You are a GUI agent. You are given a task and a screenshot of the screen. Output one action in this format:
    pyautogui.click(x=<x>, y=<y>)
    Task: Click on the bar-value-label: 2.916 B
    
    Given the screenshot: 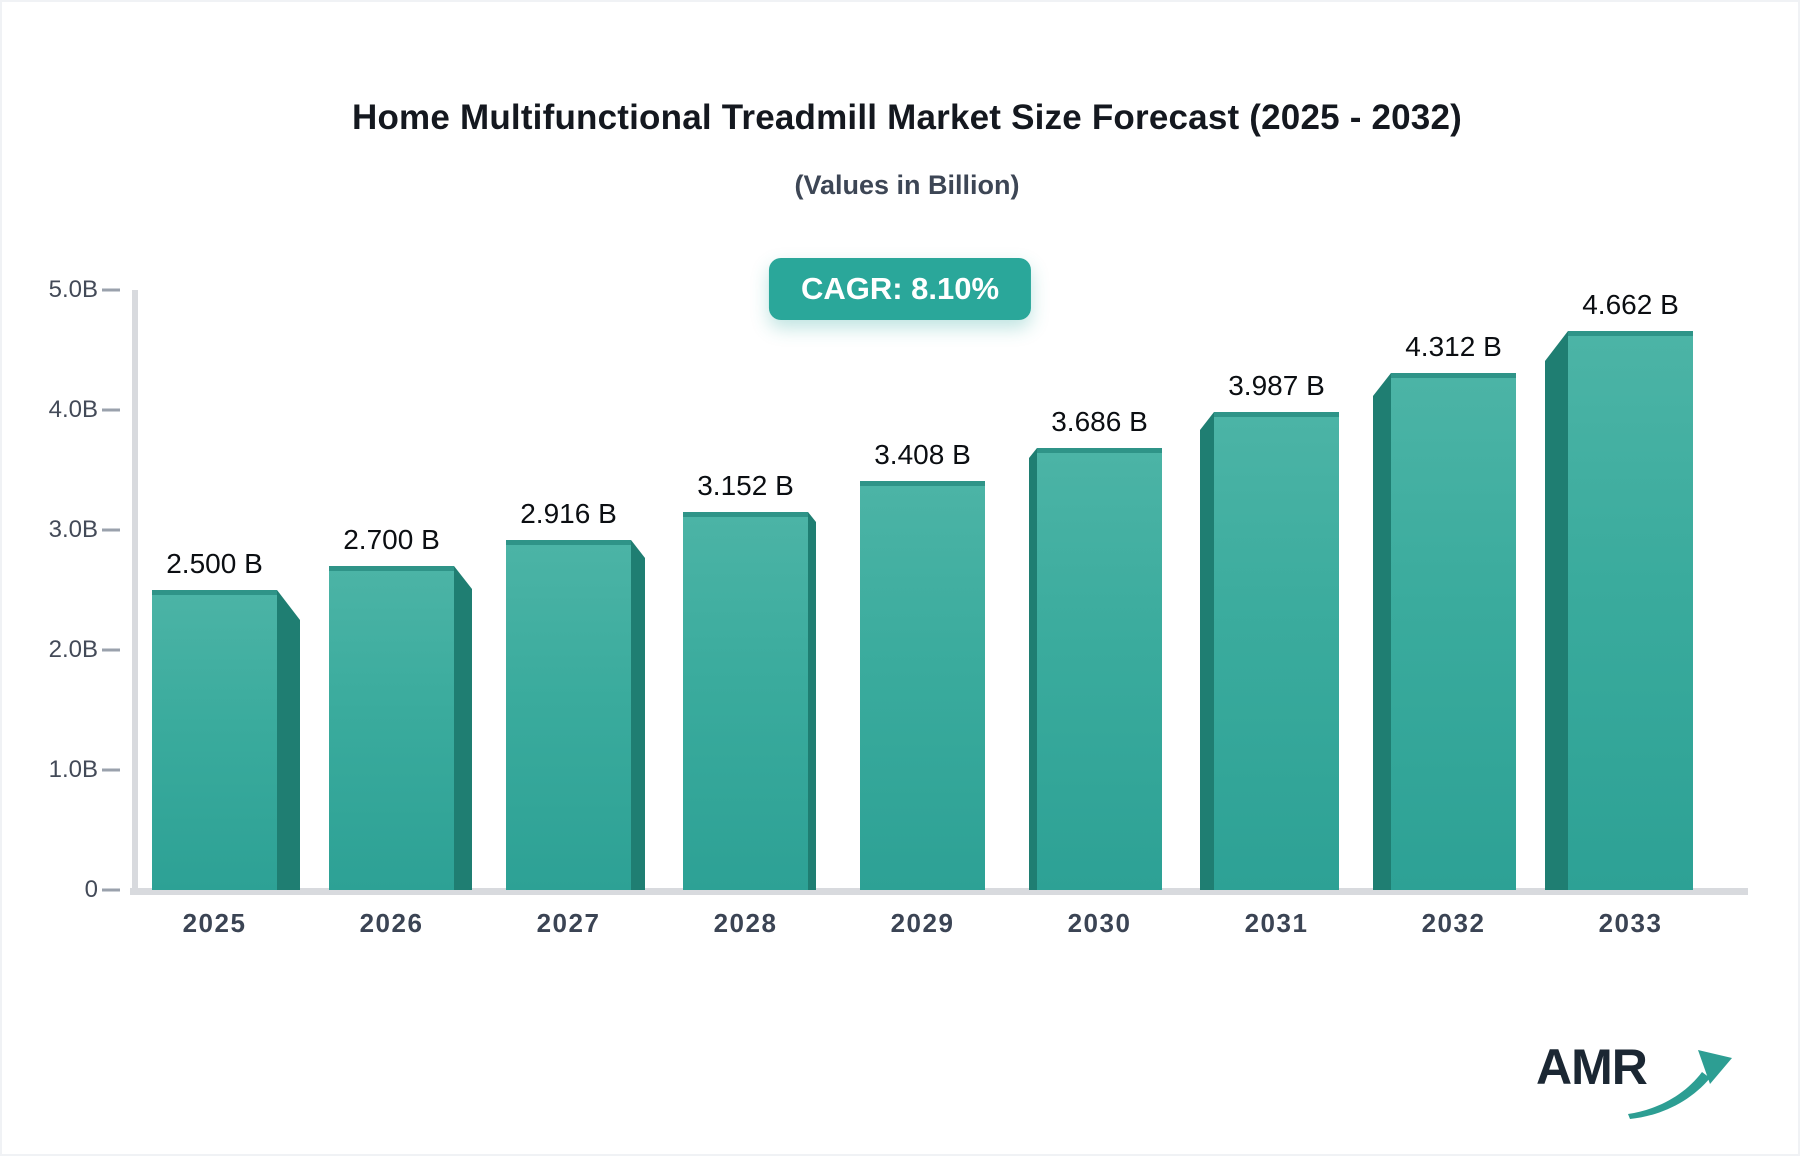 What is the action you would take?
    pyautogui.click(x=568, y=513)
    